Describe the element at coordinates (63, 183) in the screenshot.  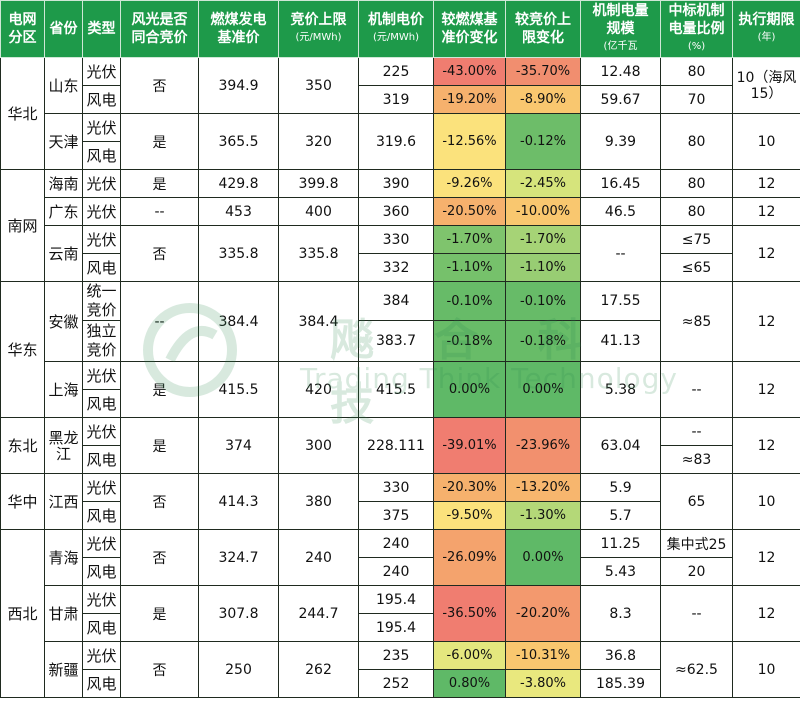
I see `province-hainan: 海南` at that location.